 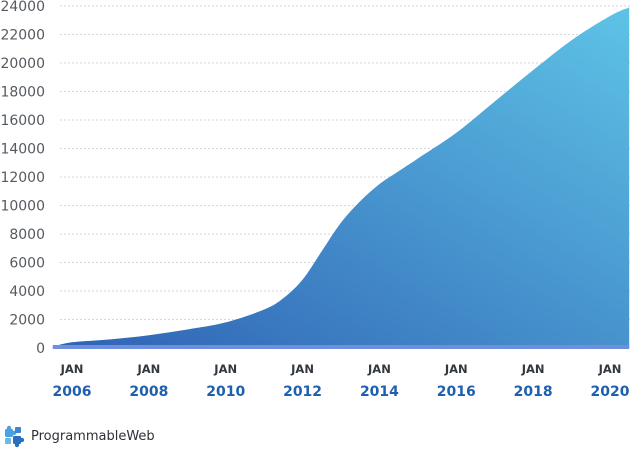 I want to click on y-tick-label: 0, so click(x=40, y=349).